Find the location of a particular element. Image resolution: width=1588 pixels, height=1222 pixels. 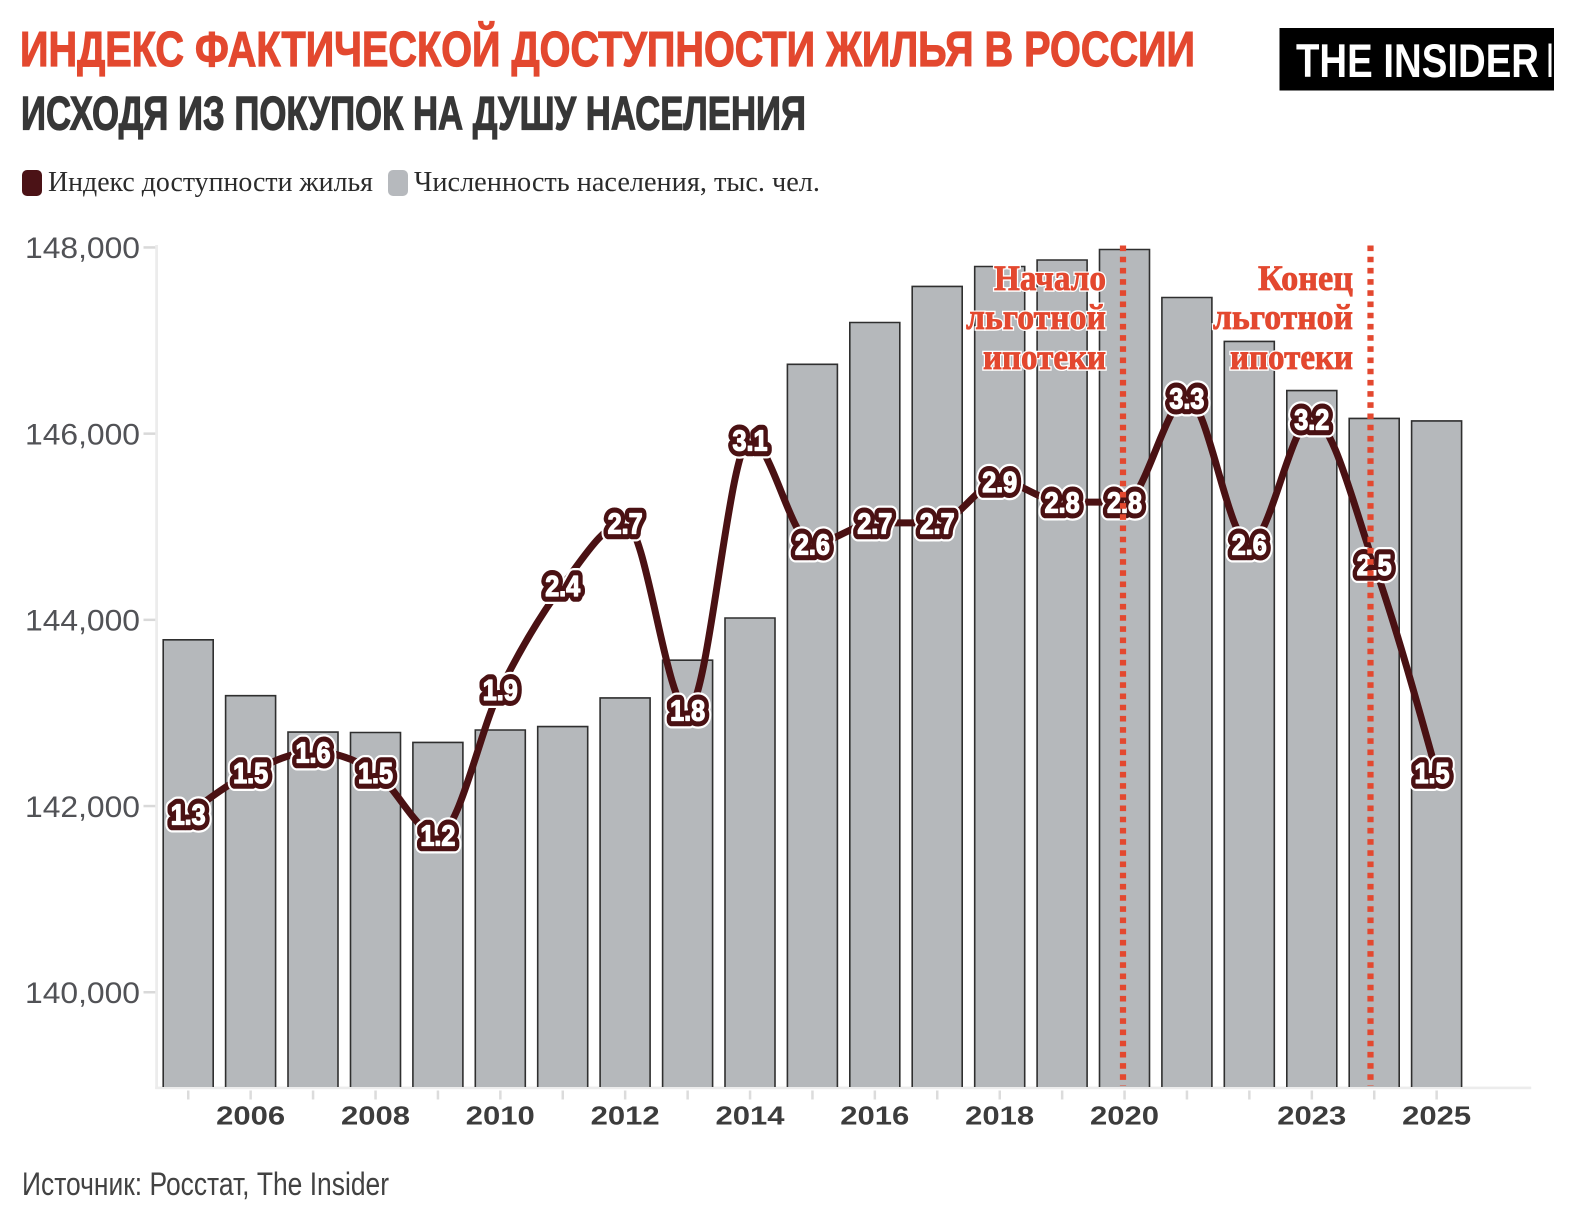

svg-text: 1.9 is located at coordinates (500, 691).